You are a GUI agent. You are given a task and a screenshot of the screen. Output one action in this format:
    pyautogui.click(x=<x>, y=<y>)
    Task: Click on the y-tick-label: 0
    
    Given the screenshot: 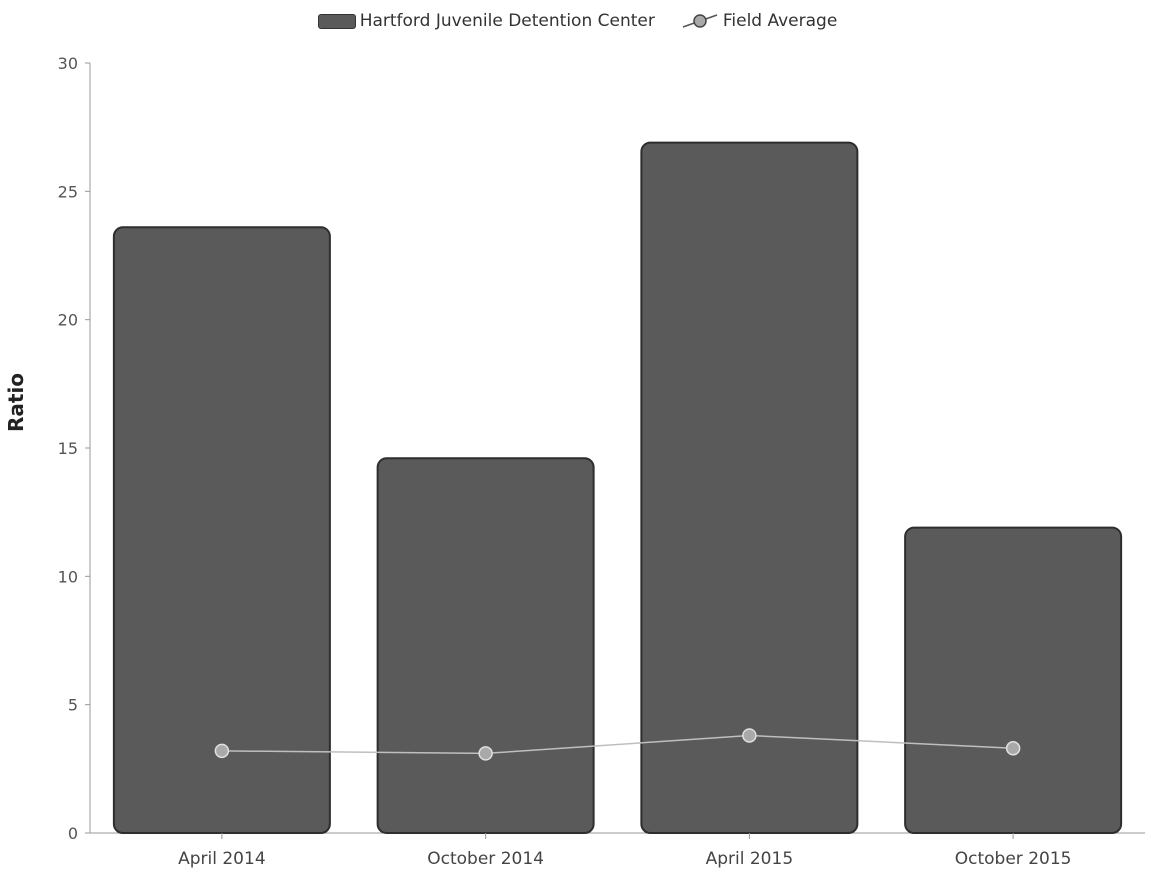 What is the action you would take?
    pyautogui.click(x=73, y=833)
    